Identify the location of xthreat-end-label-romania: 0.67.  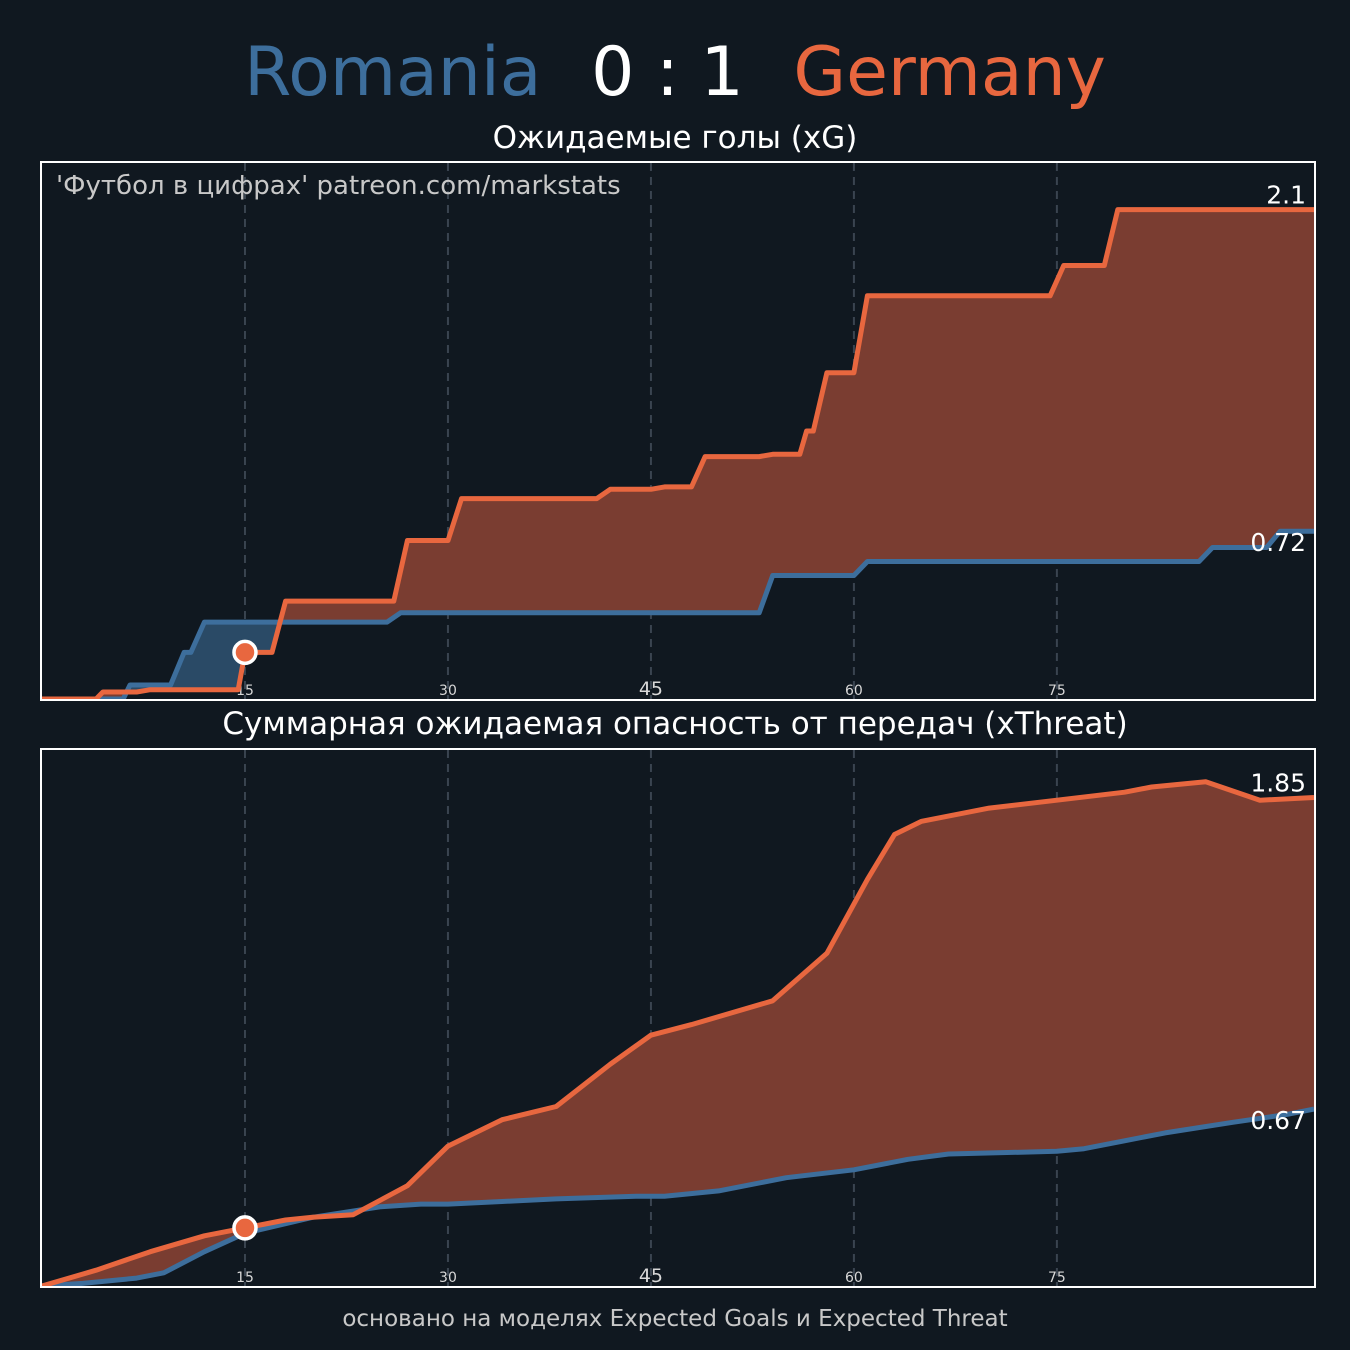
(1278, 1120).